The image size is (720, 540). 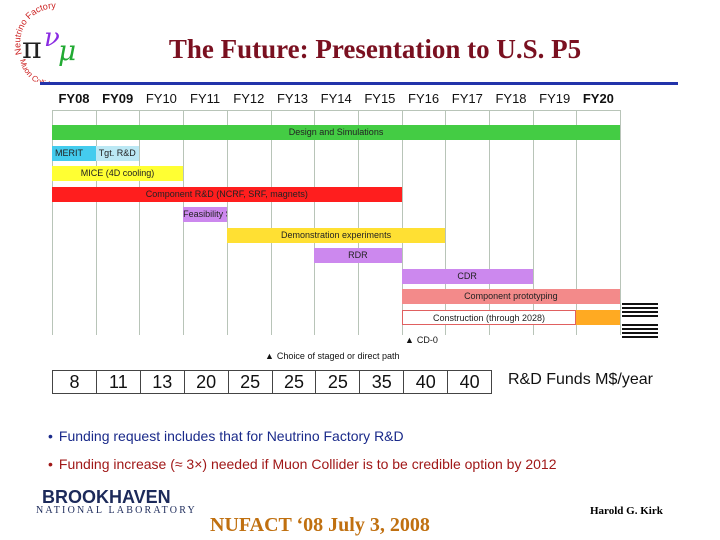 What do you see at coordinates (74, 153) in the screenshot?
I see `timeline-bar-merit: MERIT` at bounding box center [74, 153].